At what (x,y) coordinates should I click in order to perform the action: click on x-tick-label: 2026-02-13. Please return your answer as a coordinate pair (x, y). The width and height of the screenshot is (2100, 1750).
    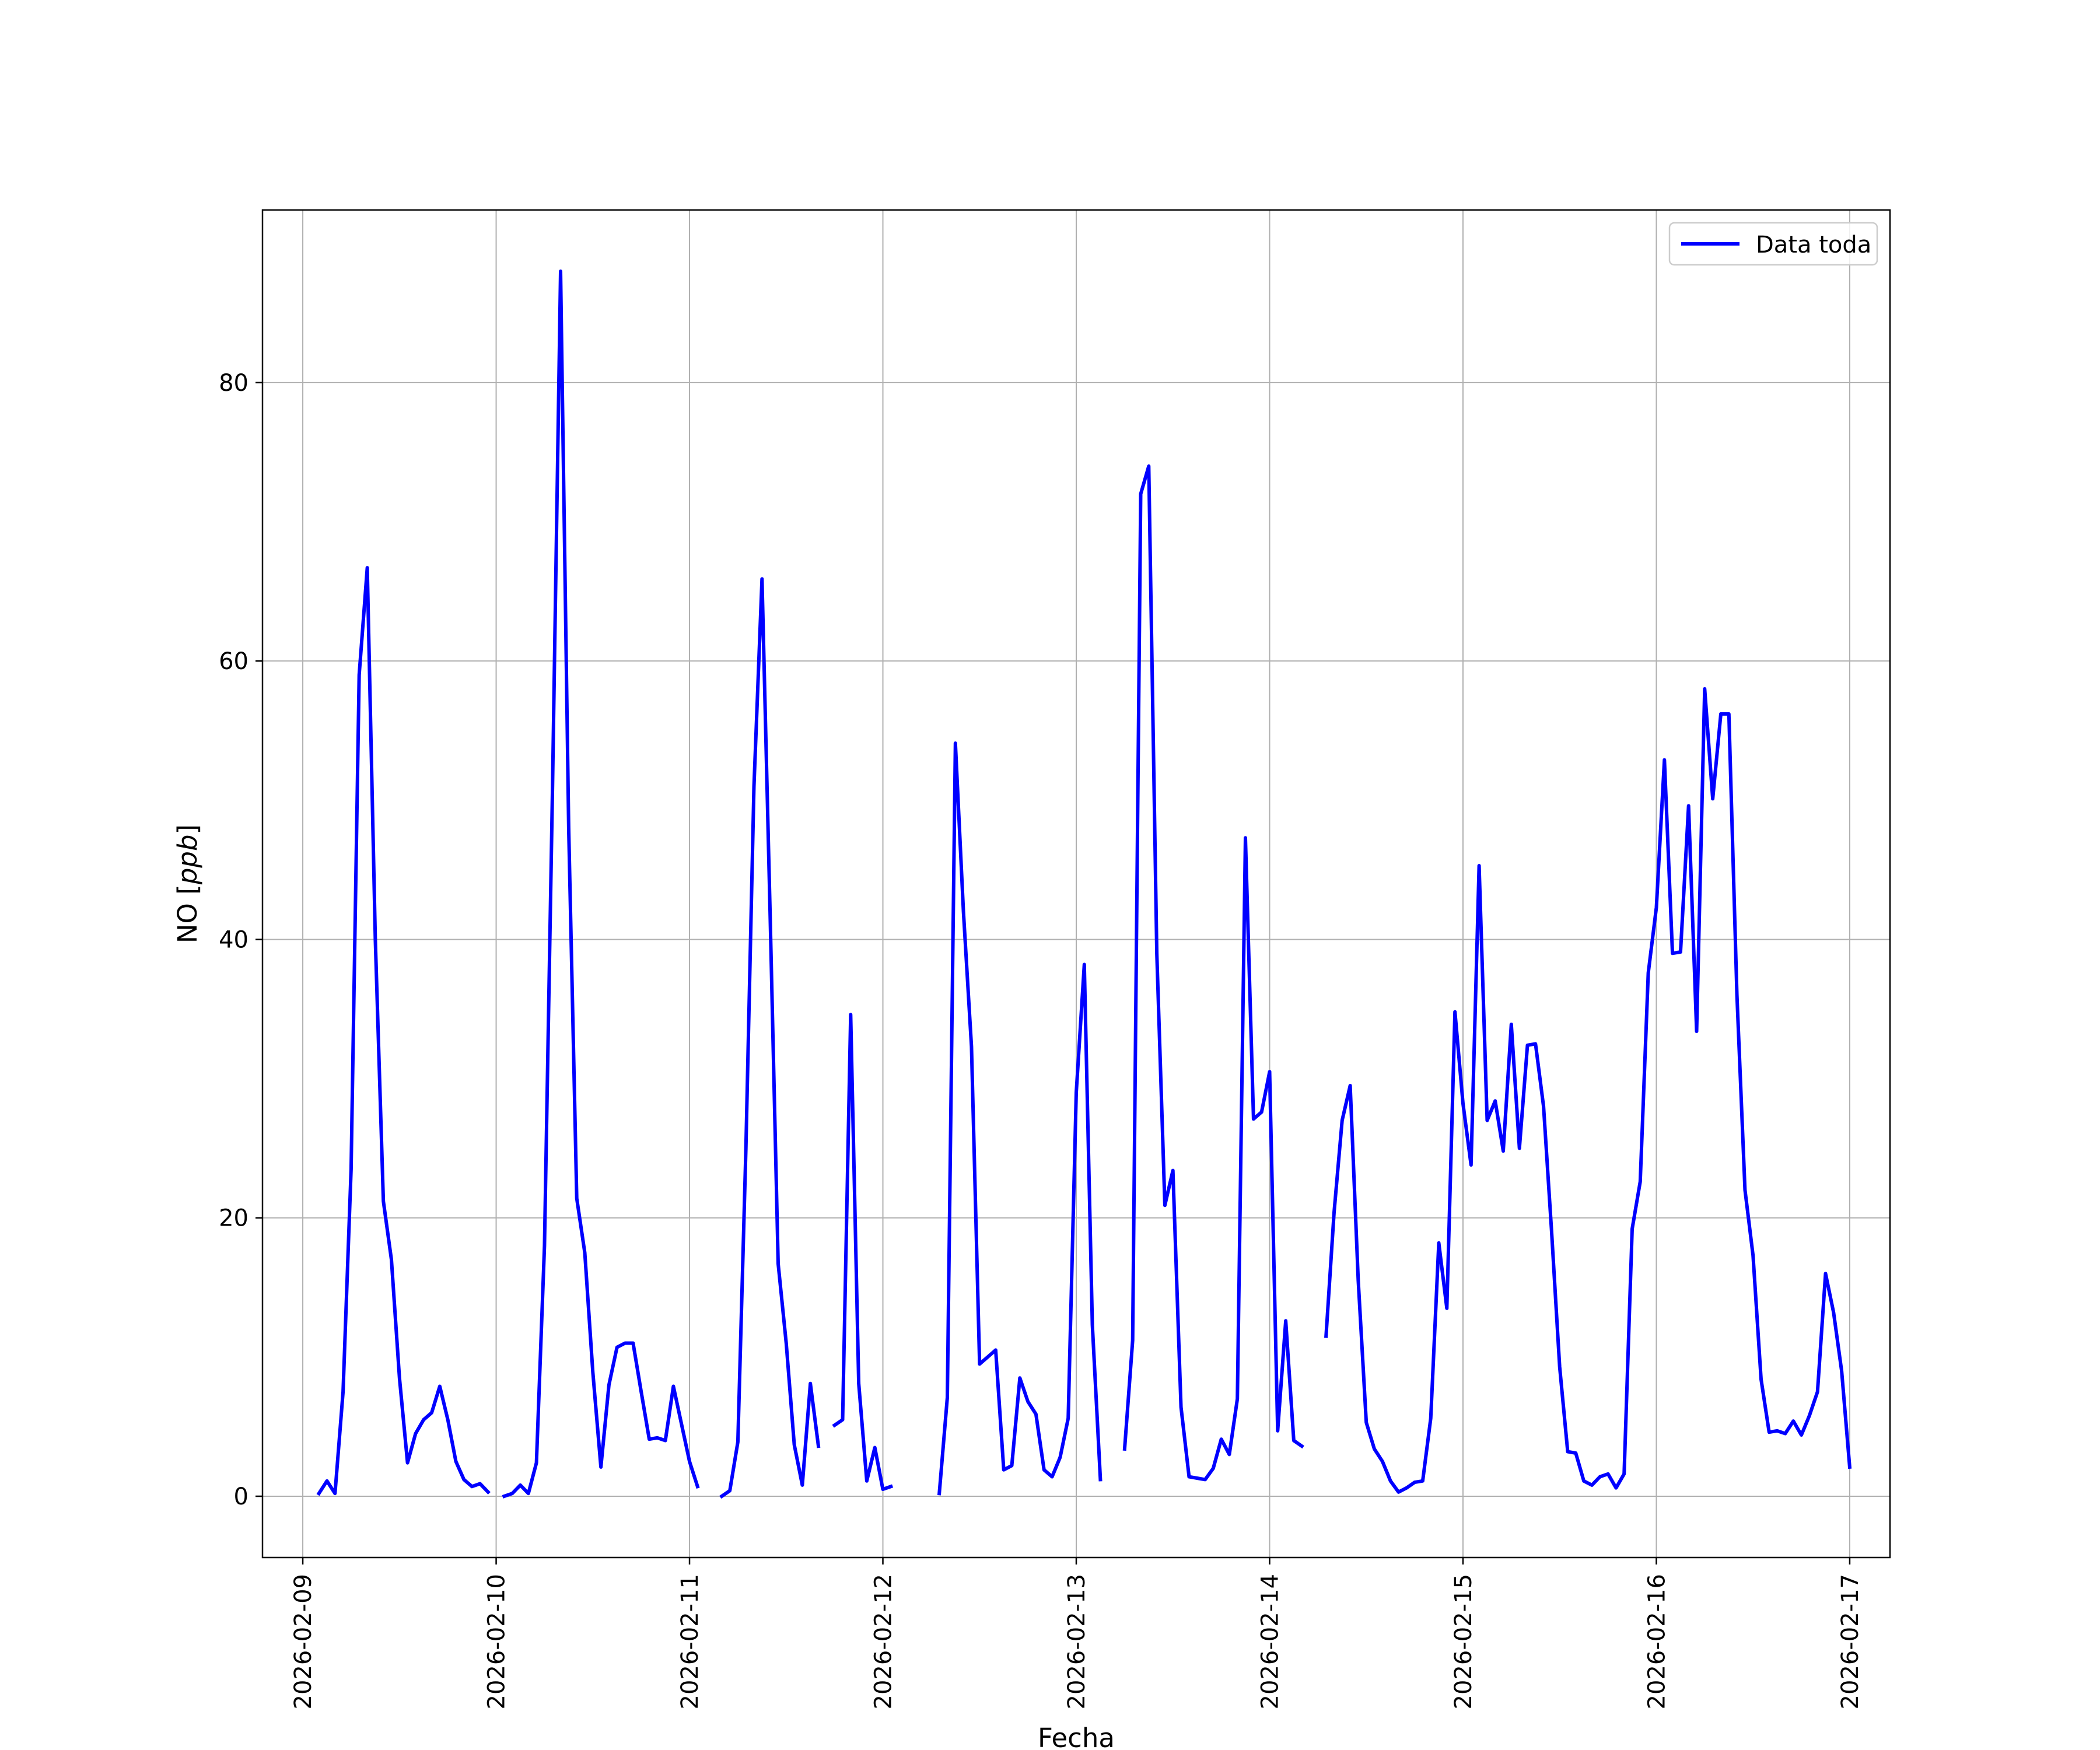
    Looking at the image, I should click on (1076, 1641).